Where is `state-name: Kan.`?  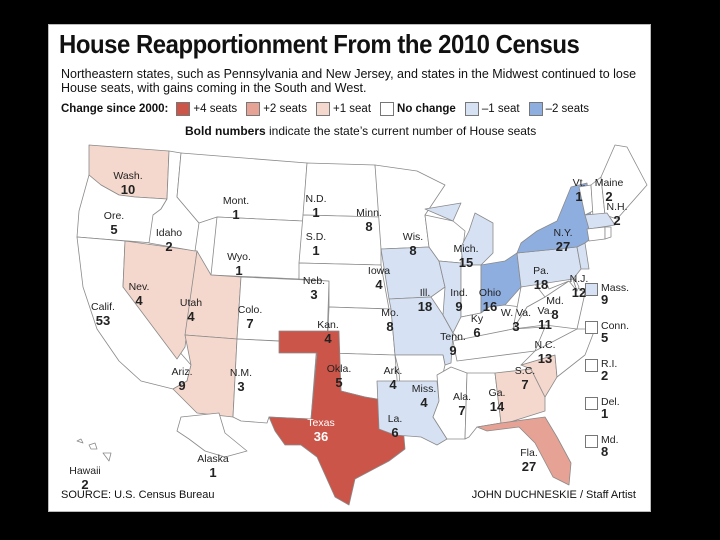
state-name: Kan. is located at coordinates (328, 325).